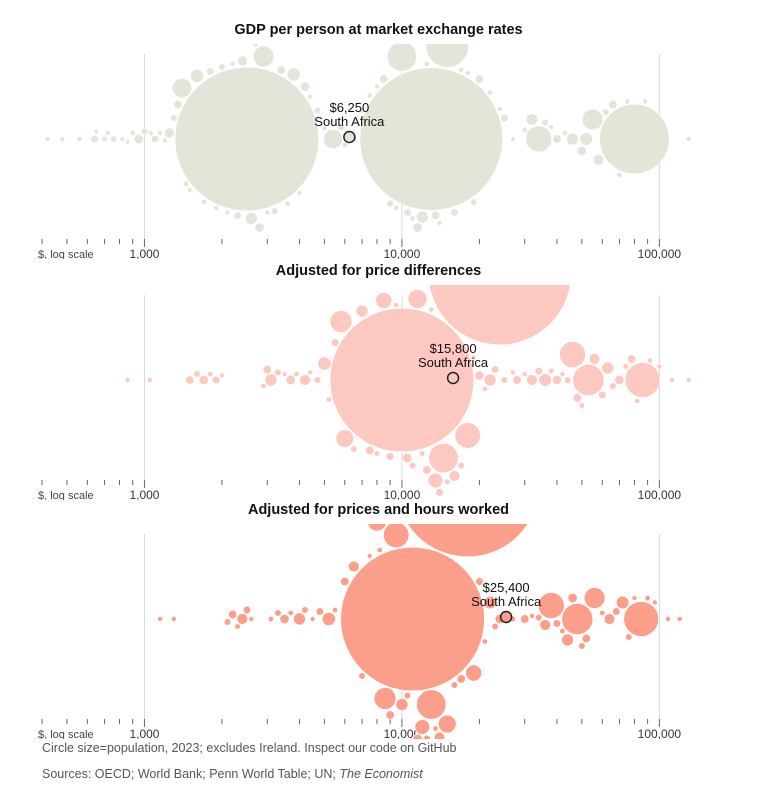 The width and height of the screenshot is (757, 803). Describe the element at coordinates (349, 107) in the screenshot. I see `highlight-value: $6,250` at that location.